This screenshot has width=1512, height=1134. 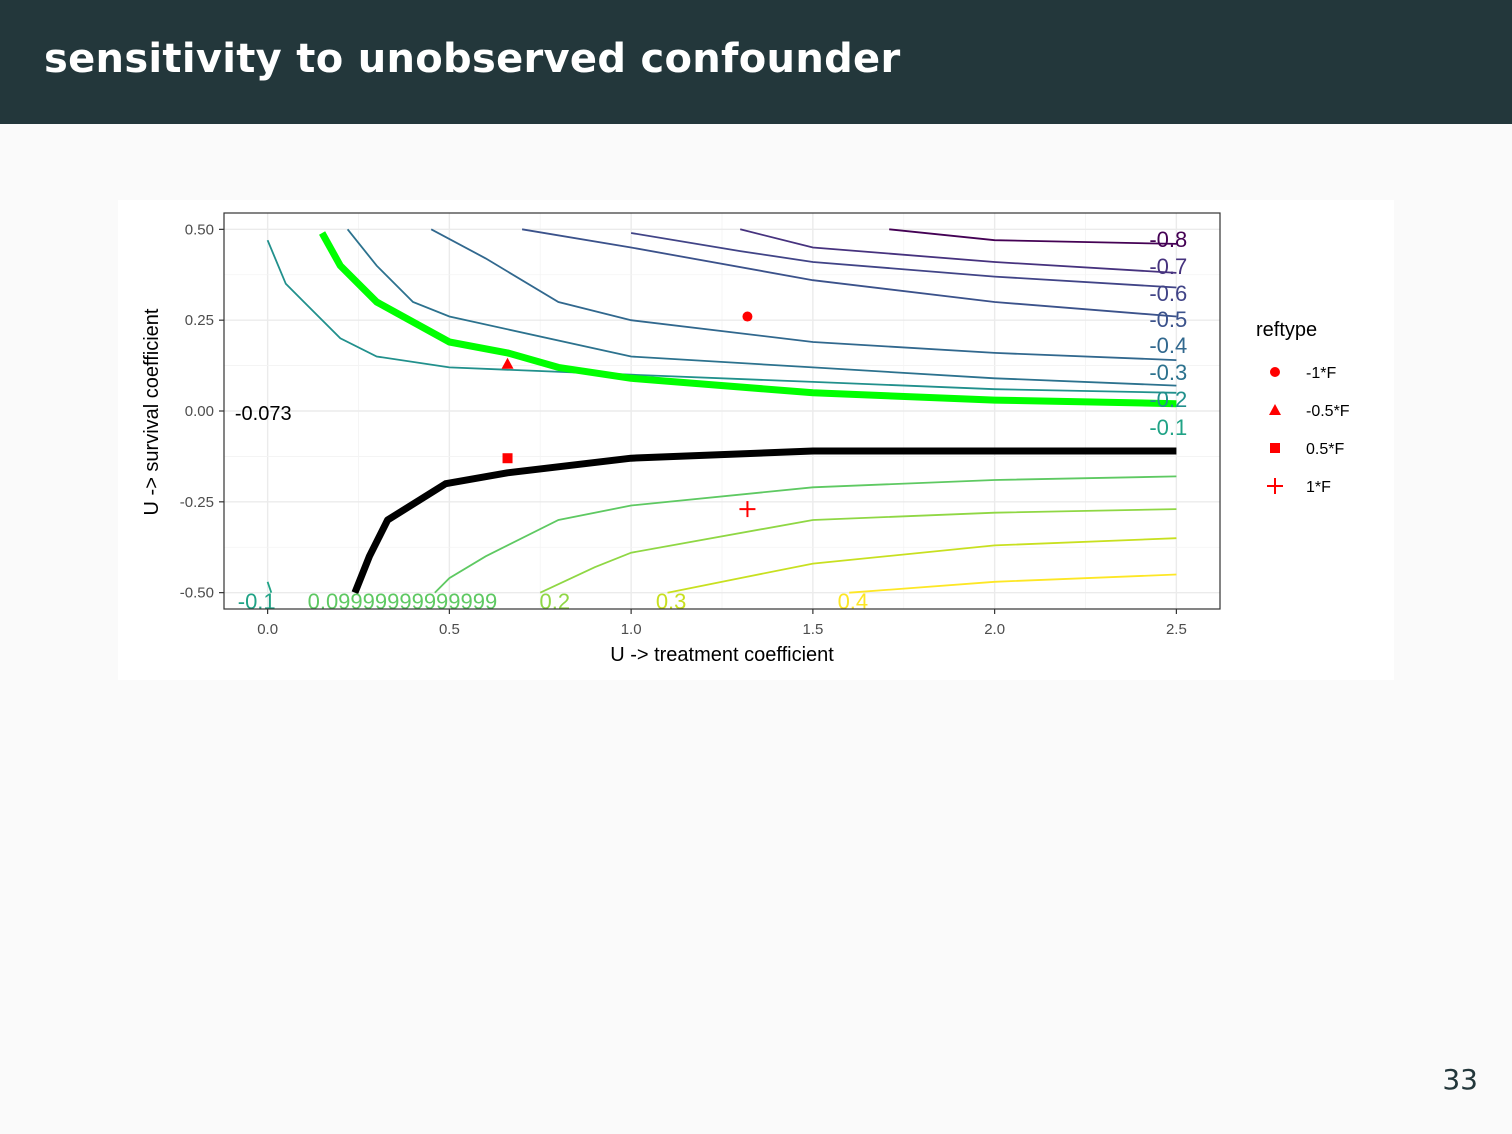 What do you see at coordinates (507, 458) in the screenshot?
I see `reference-point-square` at bounding box center [507, 458].